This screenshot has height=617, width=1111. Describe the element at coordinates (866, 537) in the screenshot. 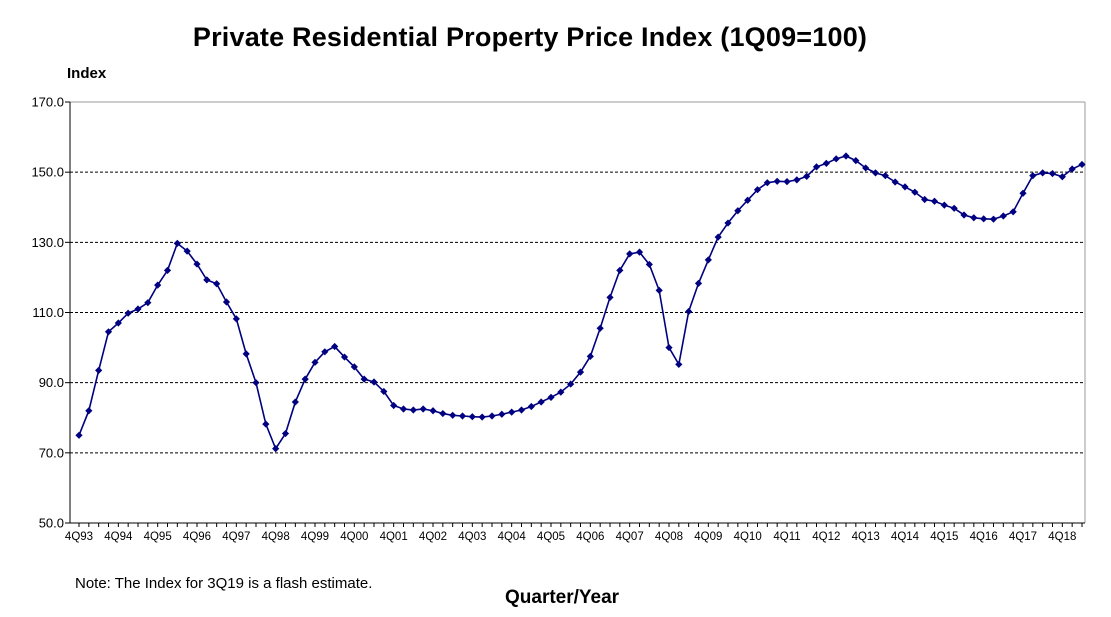

I see `x-tick-label: 4Q13` at that location.